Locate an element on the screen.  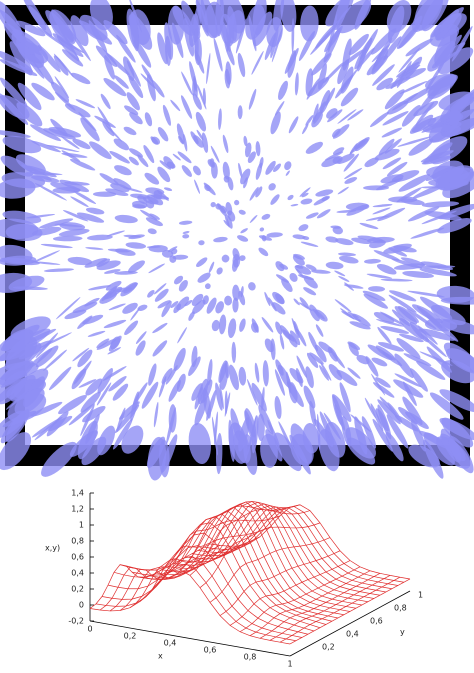
z-axis-label: x,y) is located at coordinates (52, 548).